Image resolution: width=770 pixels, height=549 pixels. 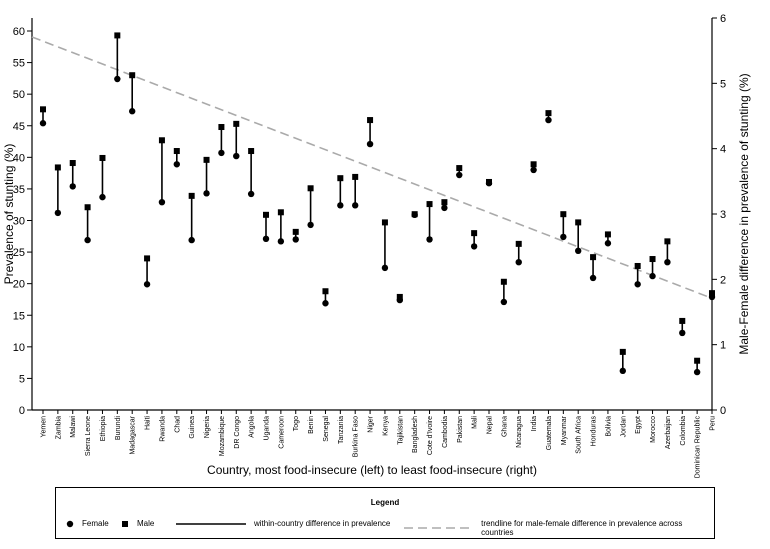 I want to click on x-tick-label: Bolivia, so click(x=608, y=426).